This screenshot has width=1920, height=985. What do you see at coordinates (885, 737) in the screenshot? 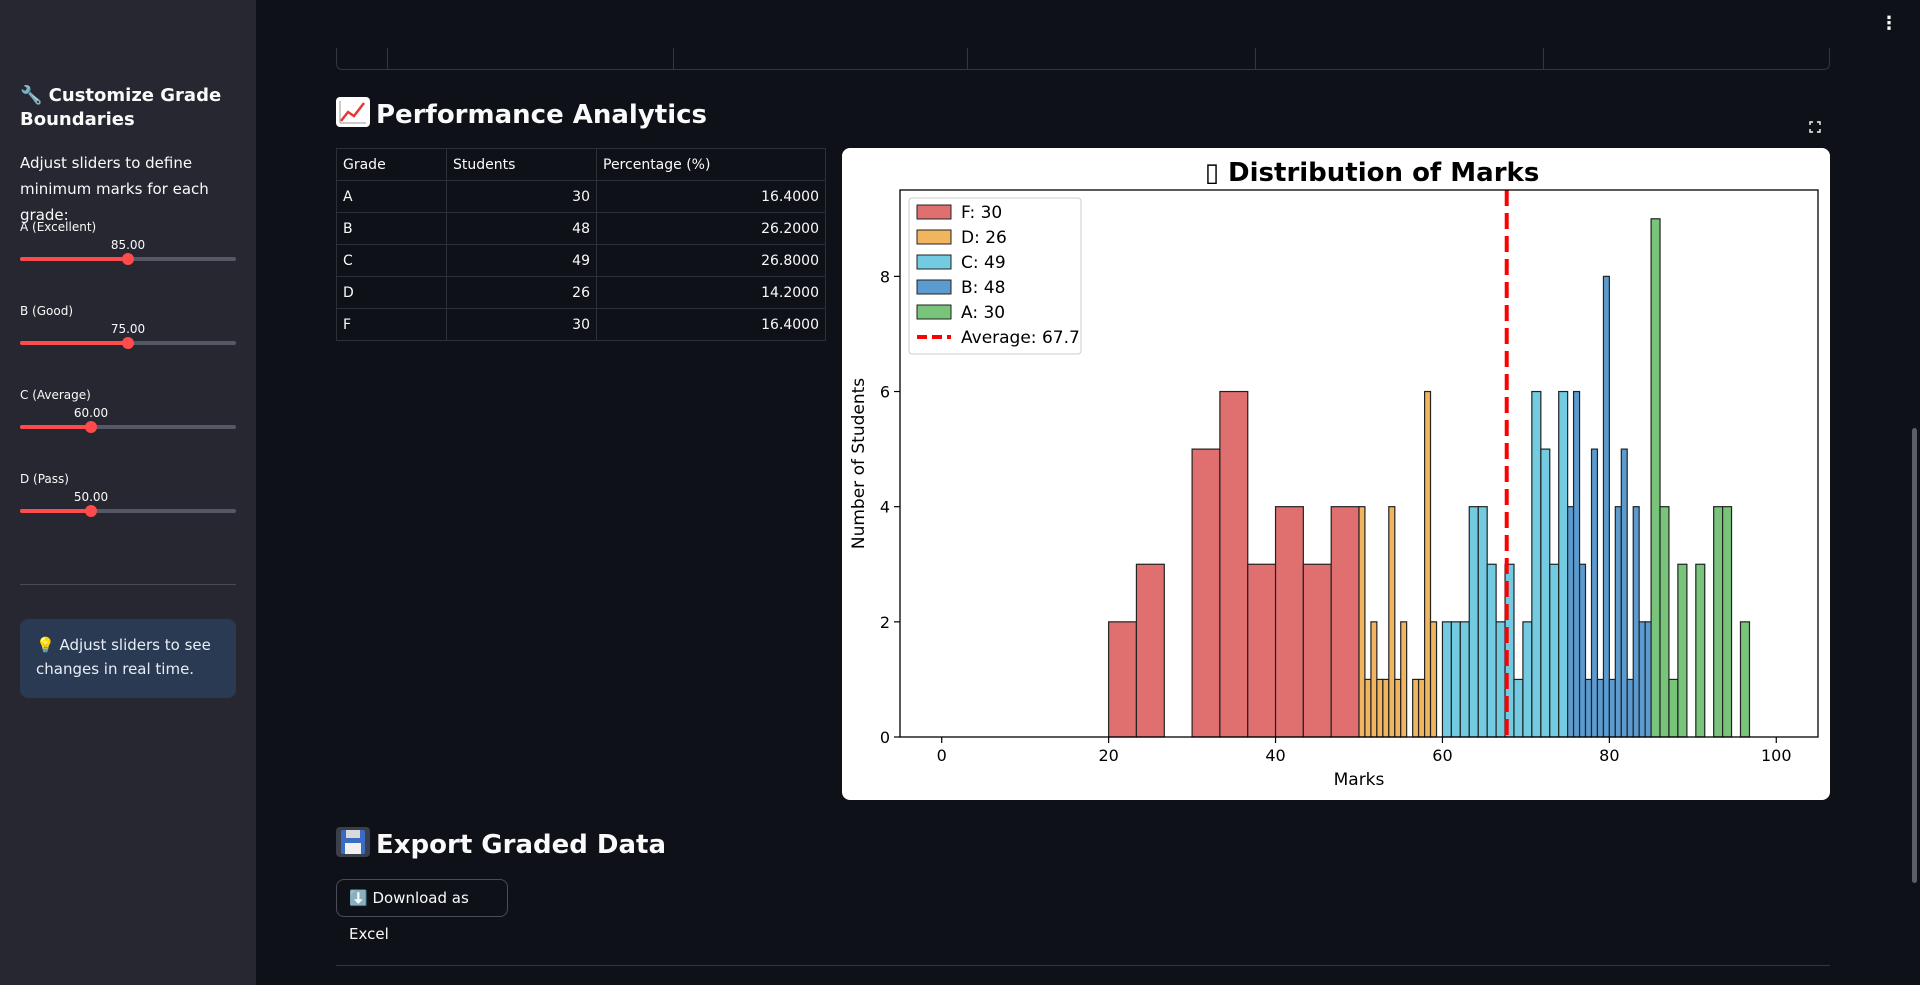
I see `y-tick-label: 0` at bounding box center [885, 737].